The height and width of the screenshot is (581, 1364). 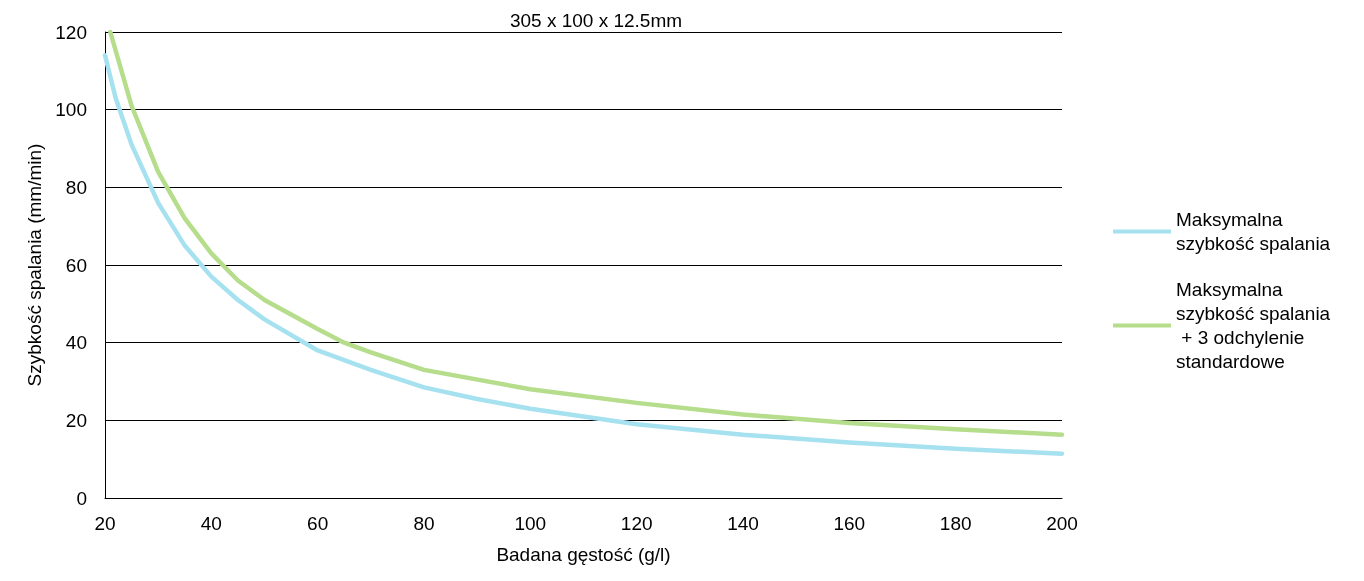 What do you see at coordinates (636, 523) in the screenshot?
I see `x-tick-label: 120` at bounding box center [636, 523].